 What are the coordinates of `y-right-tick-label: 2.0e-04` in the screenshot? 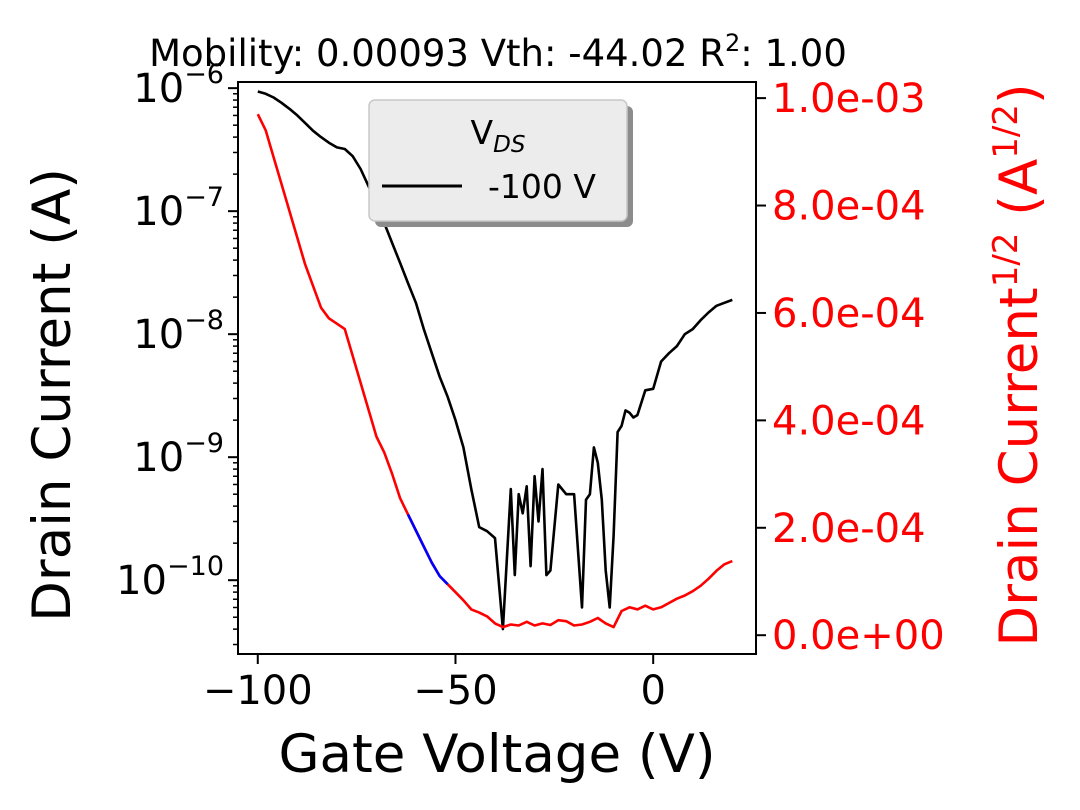 It's located at (849, 529).